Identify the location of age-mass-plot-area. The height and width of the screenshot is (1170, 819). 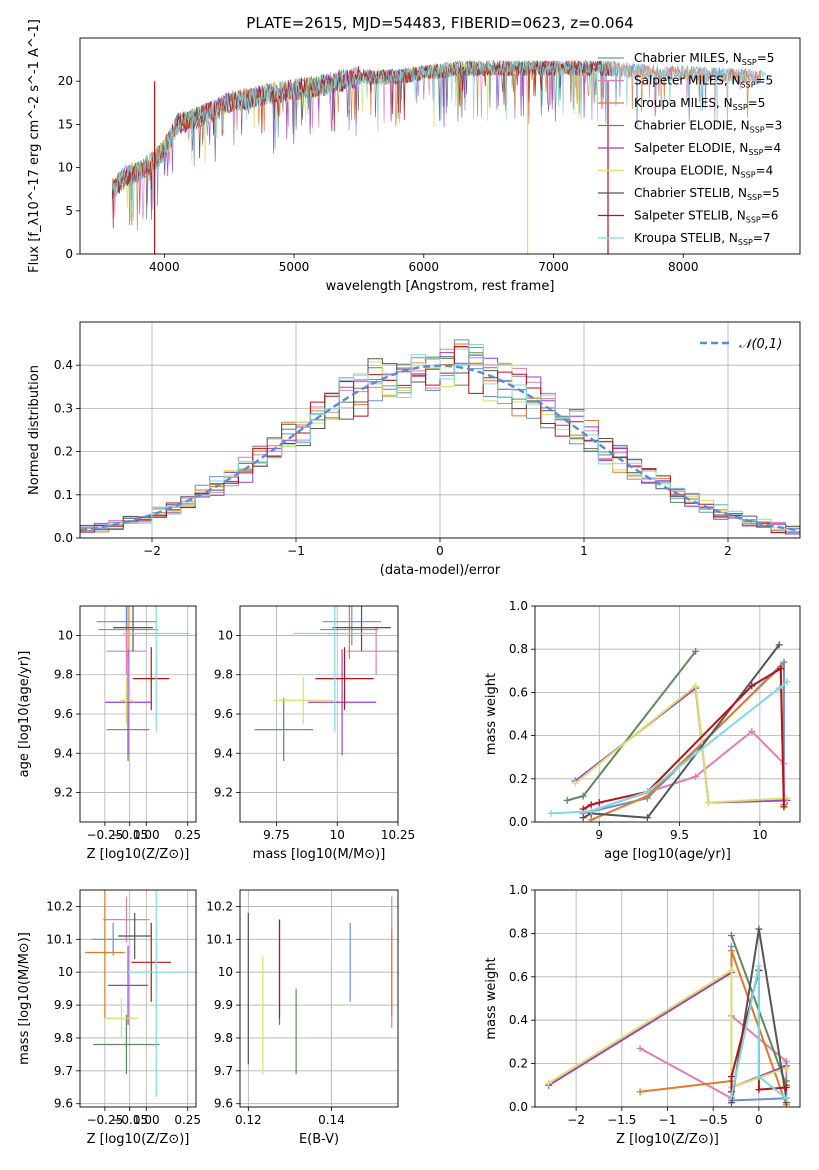
(319, 714).